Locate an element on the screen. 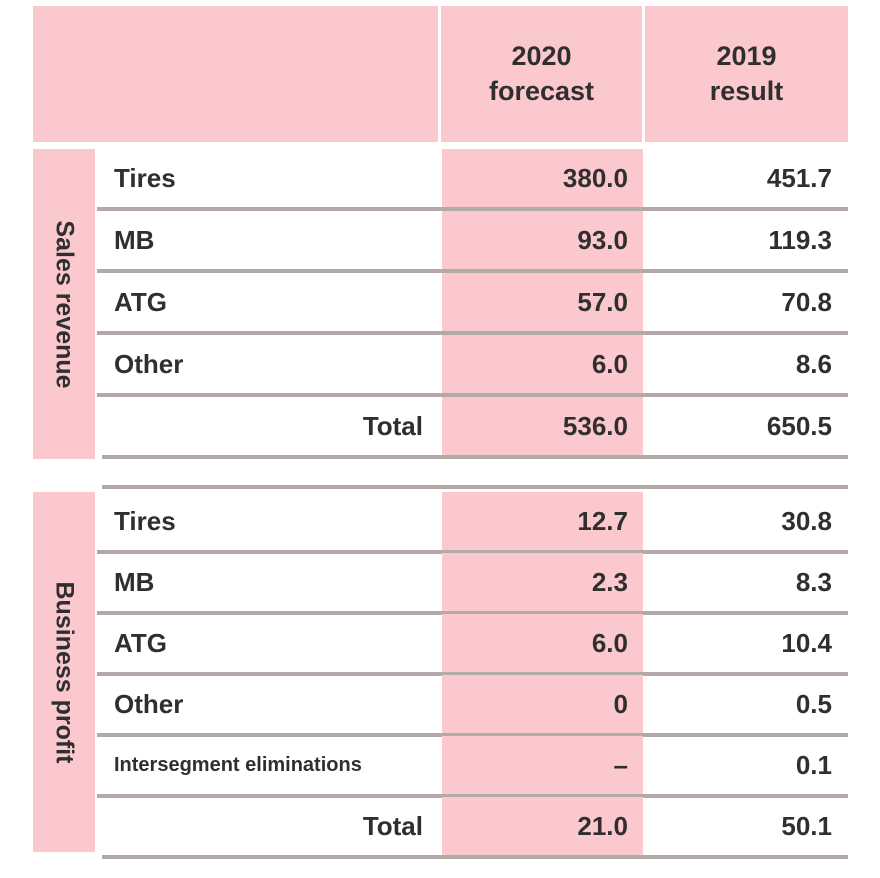 This screenshot has height=878, width=880. value-2019: 50.1 is located at coordinates (806, 825).